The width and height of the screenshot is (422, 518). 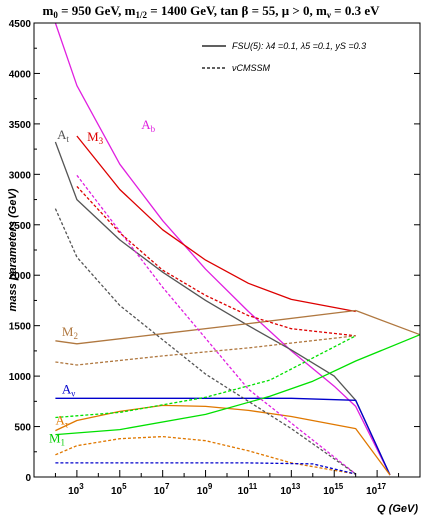 I want to click on x-tick-label: 10³, so click(x=76, y=489).